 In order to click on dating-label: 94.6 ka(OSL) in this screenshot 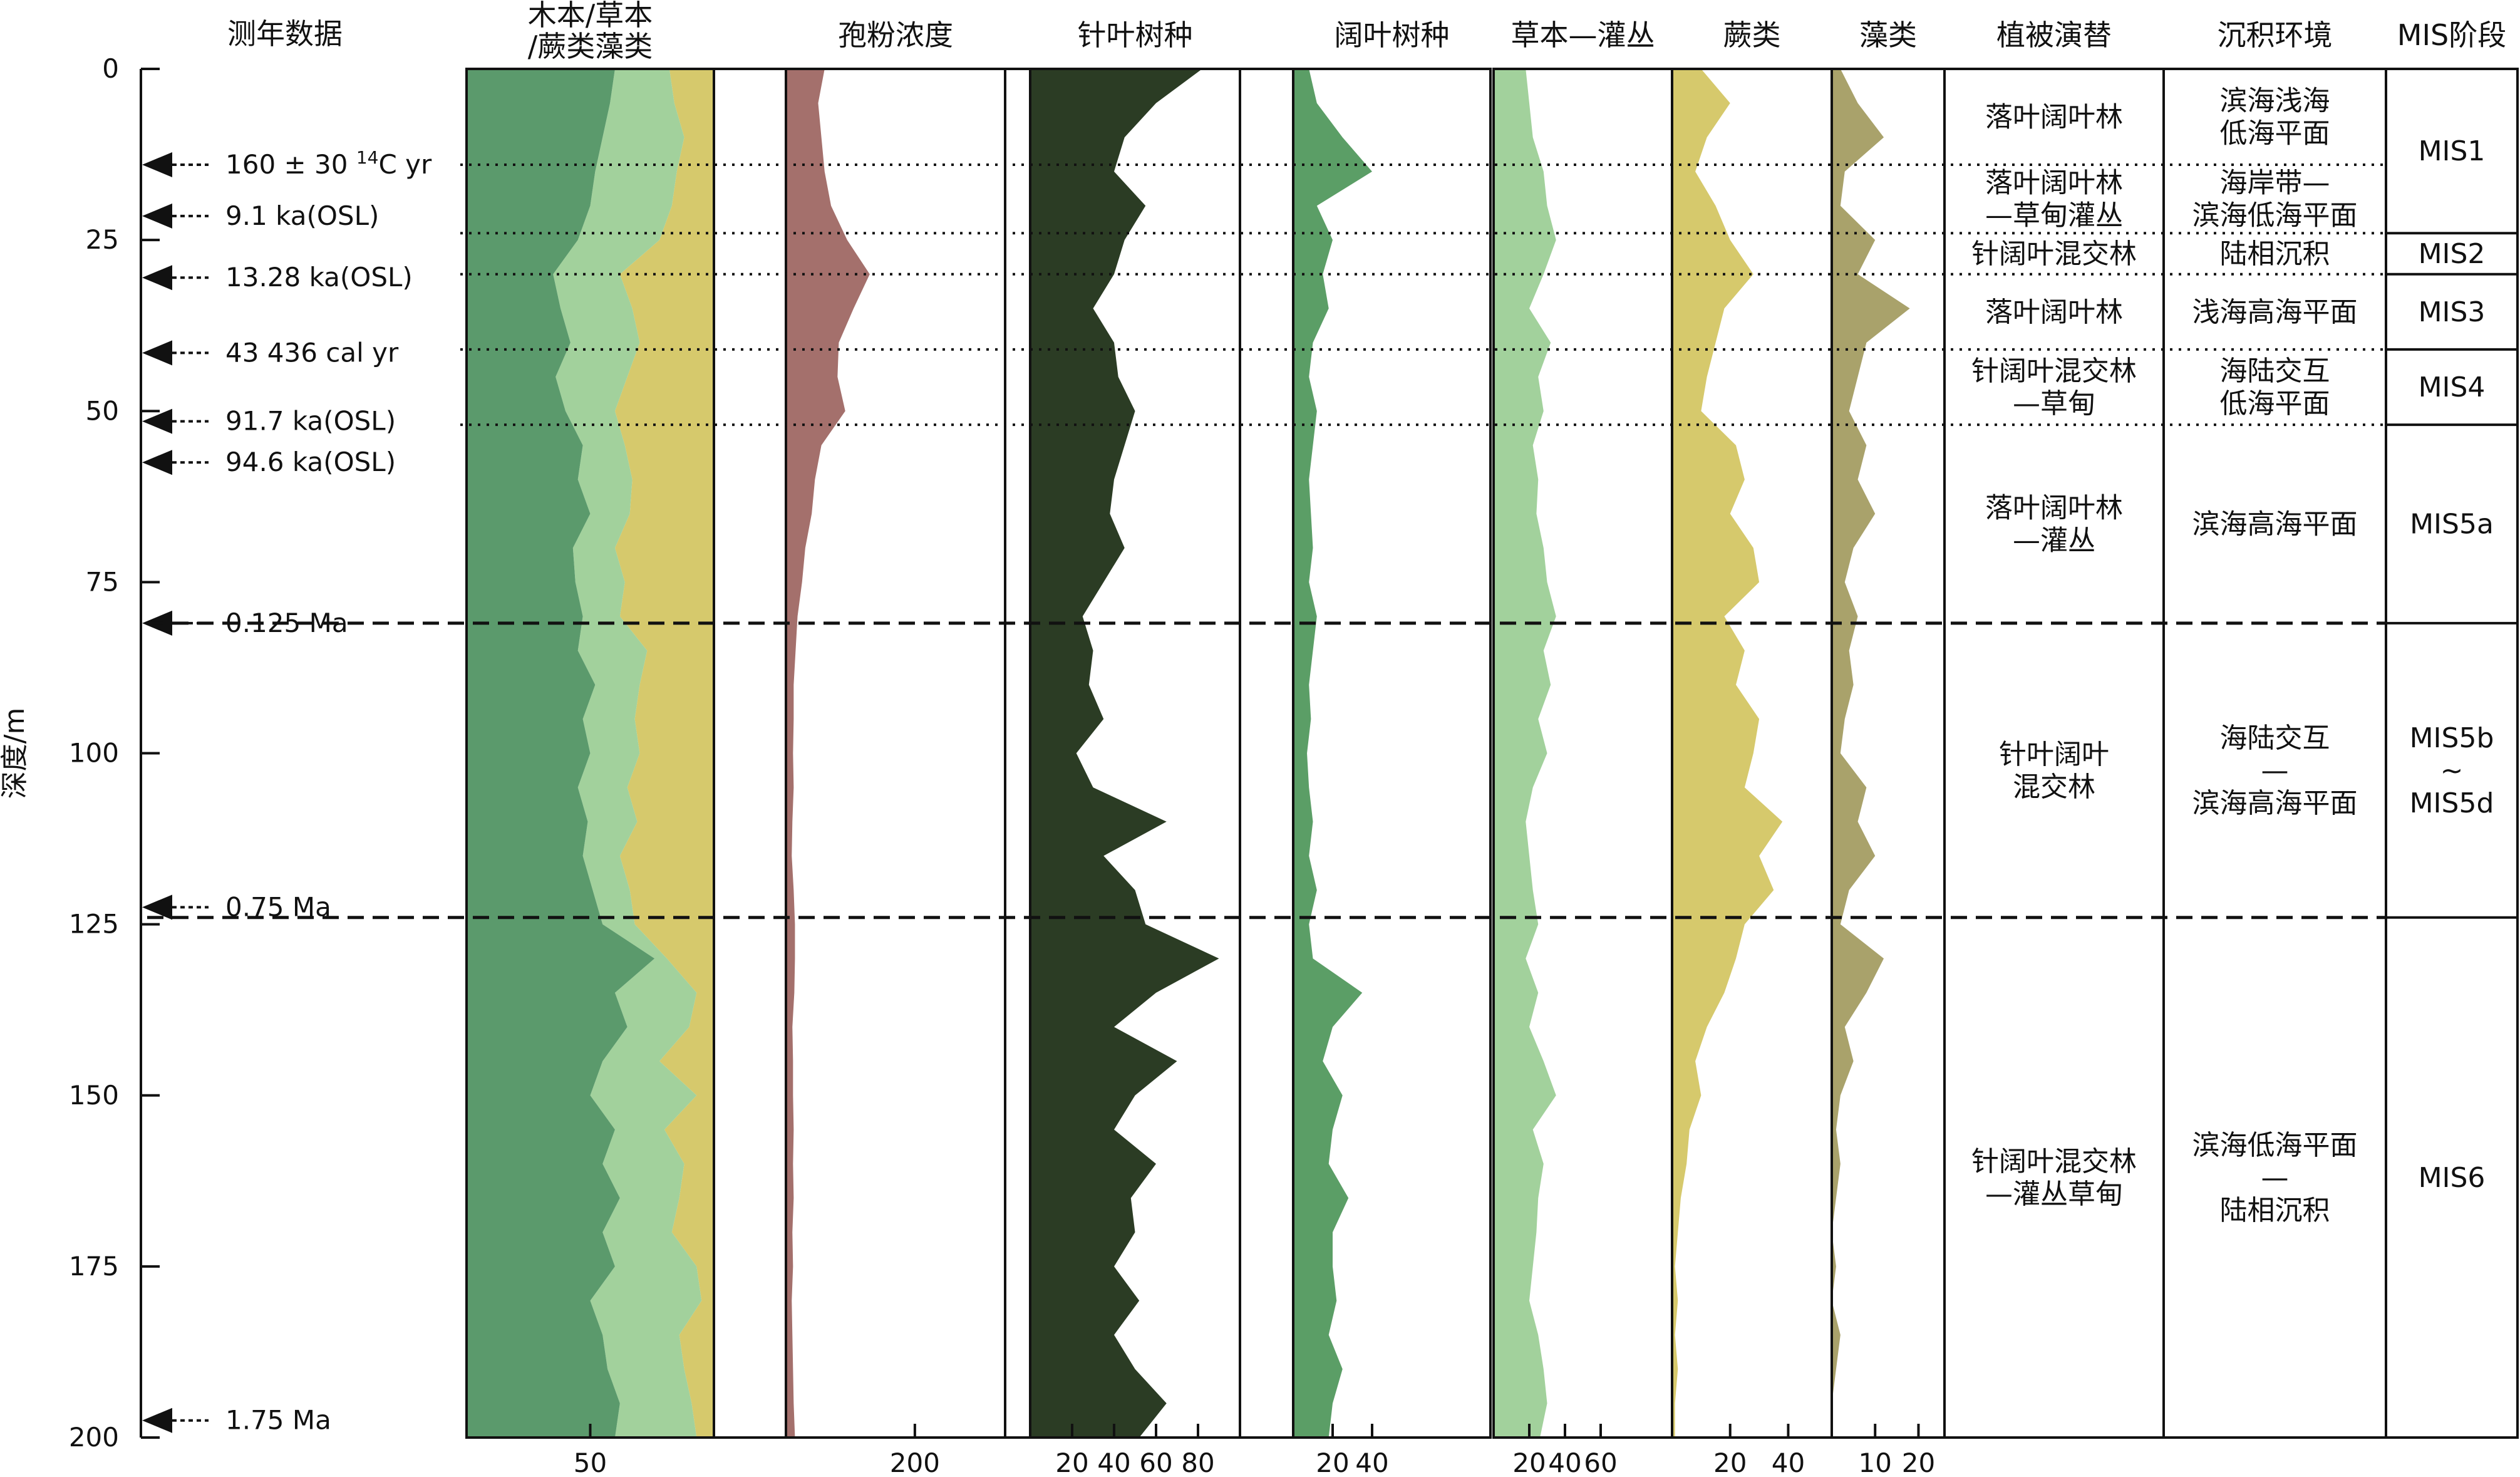, I will do `click(310, 462)`.